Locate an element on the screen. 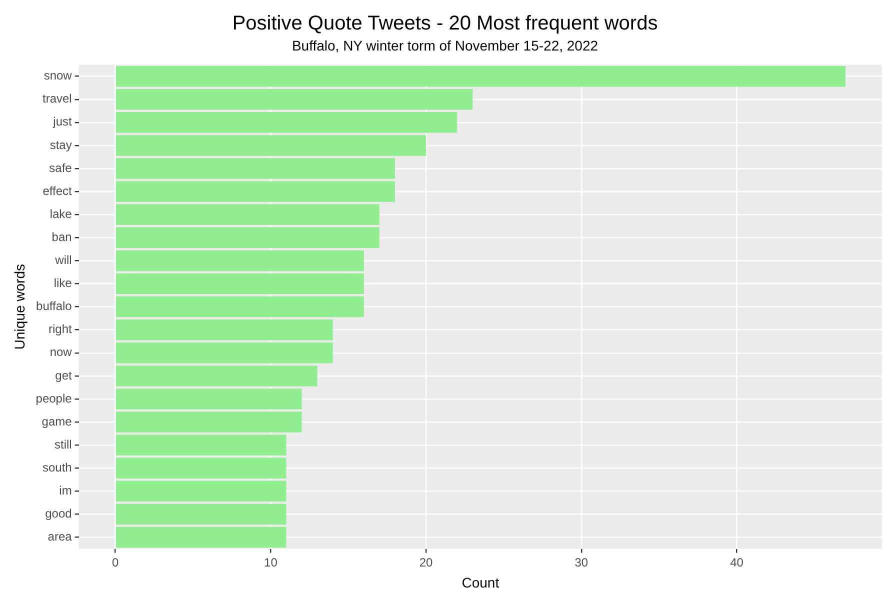 This screenshot has width=894, height=604. y-tick-label: south is located at coordinates (57, 467).